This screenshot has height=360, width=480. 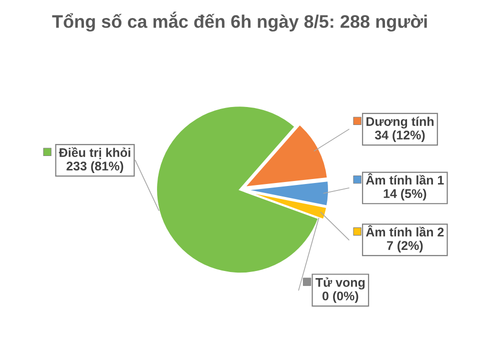 I want to click on data-label: 34 (12%), so click(x=399, y=136).